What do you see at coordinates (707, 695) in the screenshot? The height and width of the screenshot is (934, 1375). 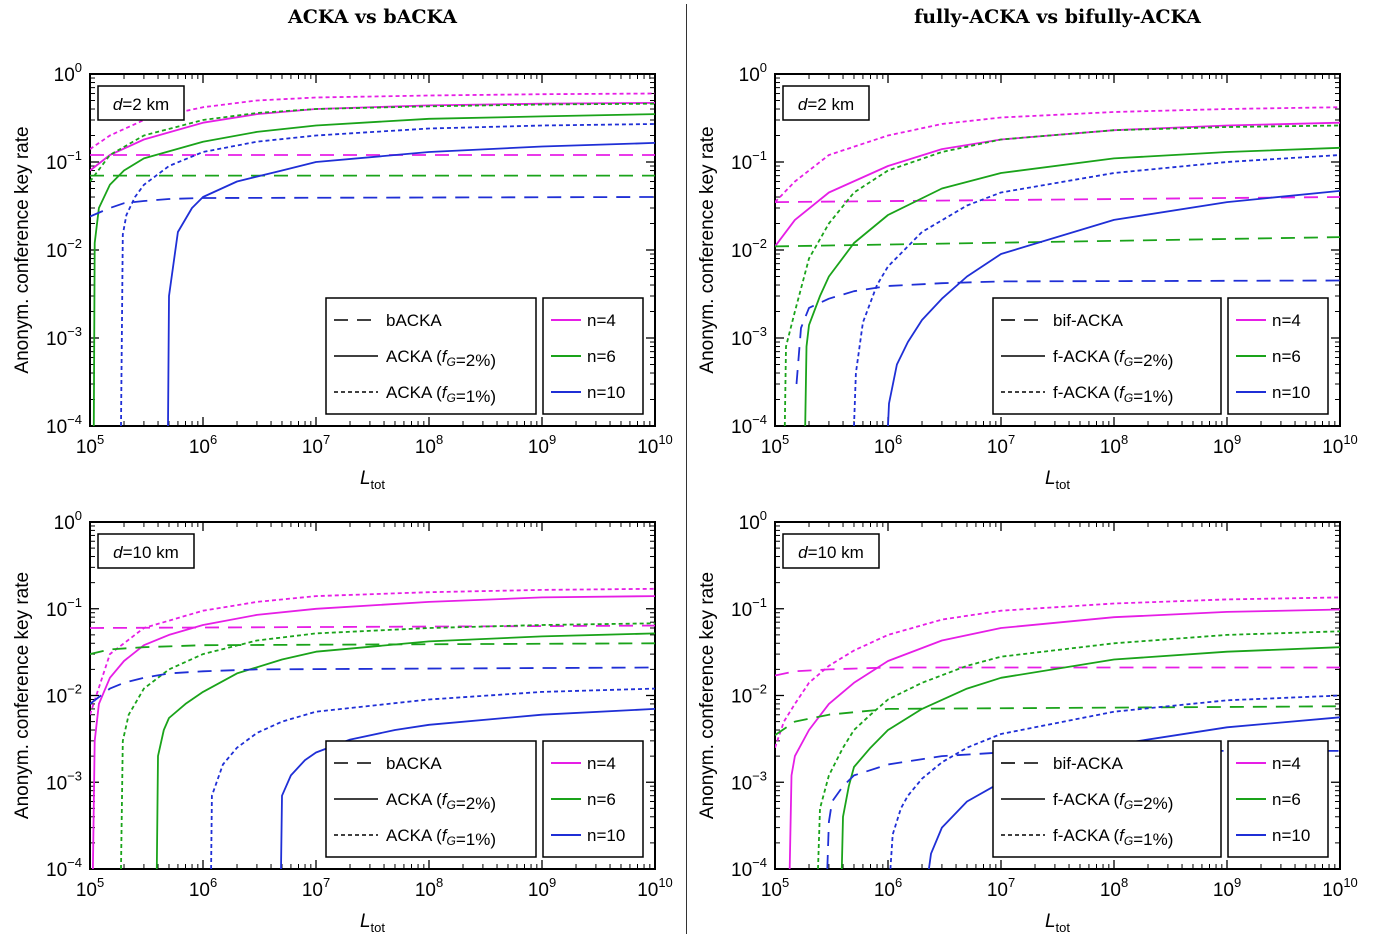 I see `y-axis-label: Anonym. conference key rate` at bounding box center [707, 695].